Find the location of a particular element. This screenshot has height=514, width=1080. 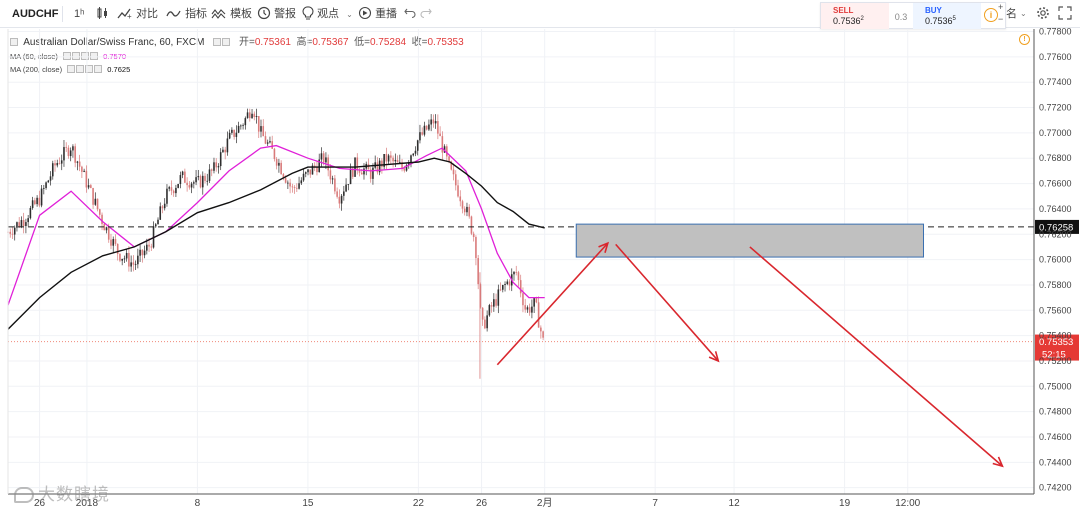

indicators-button: 指标 is located at coordinates (186, 14).